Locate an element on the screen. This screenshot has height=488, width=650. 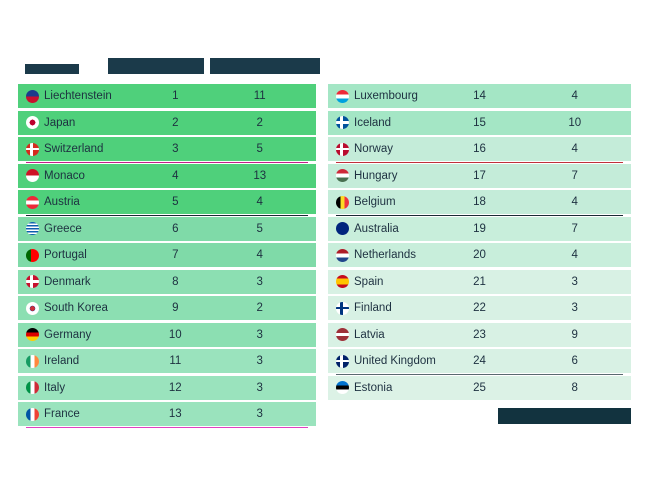
country-name: United Kingdom is located at coordinates (395, 361).